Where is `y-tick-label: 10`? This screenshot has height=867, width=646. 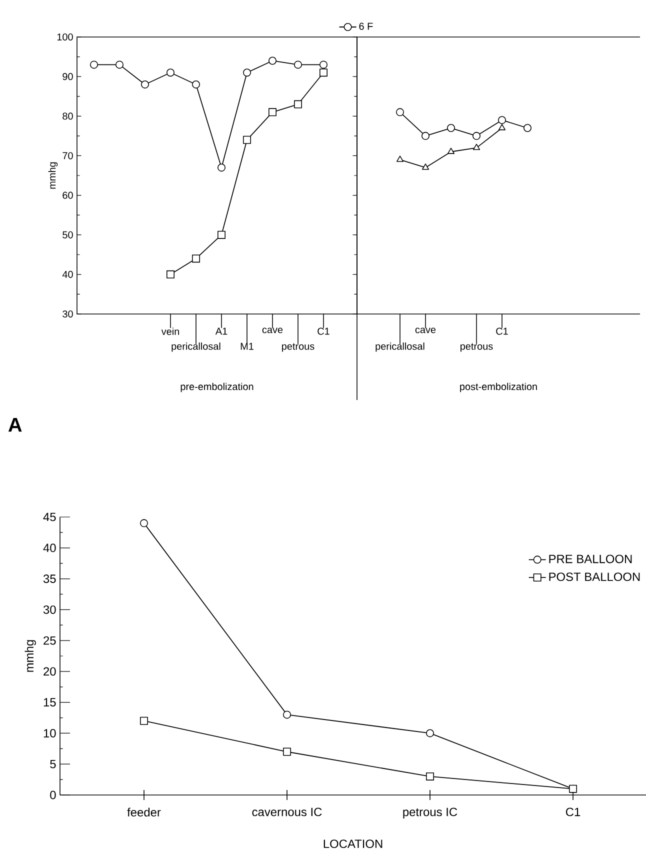
y-tick-label: 10 is located at coordinates (50, 733).